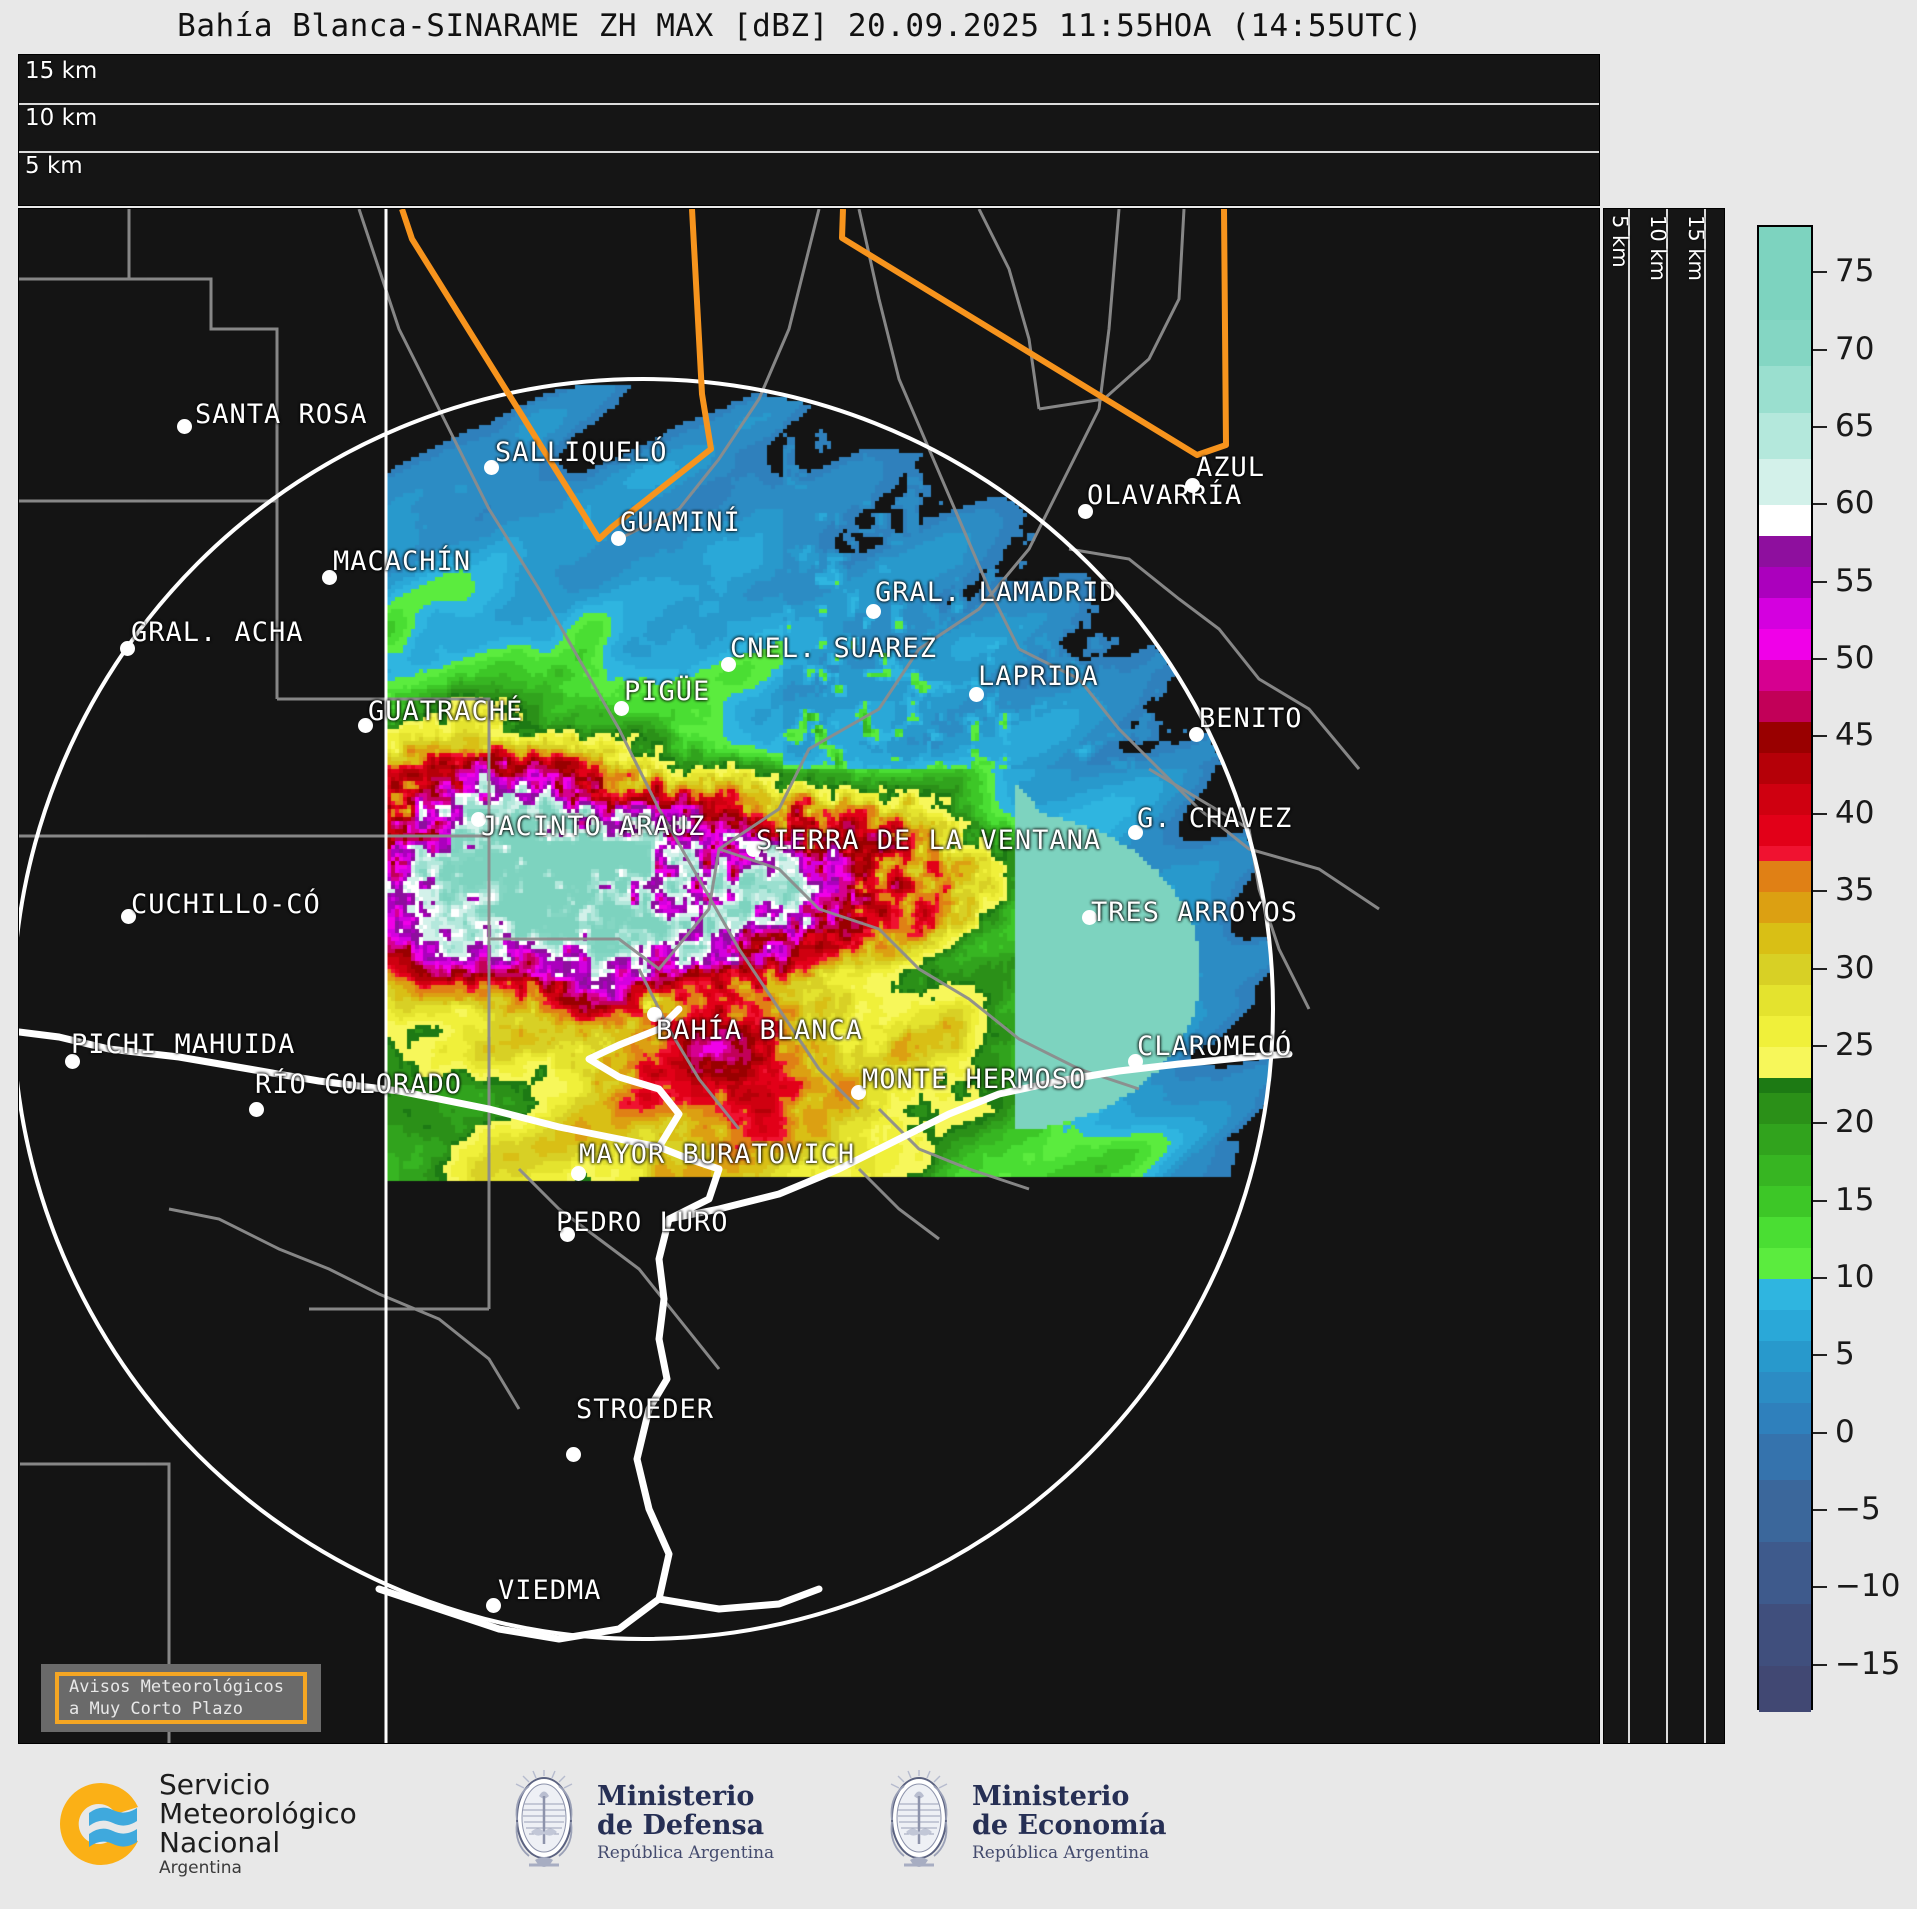 This screenshot has height=1909, width=1917. Describe the element at coordinates (281, 414) in the screenshot. I see `city-label: SANTA ROSA` at that location.